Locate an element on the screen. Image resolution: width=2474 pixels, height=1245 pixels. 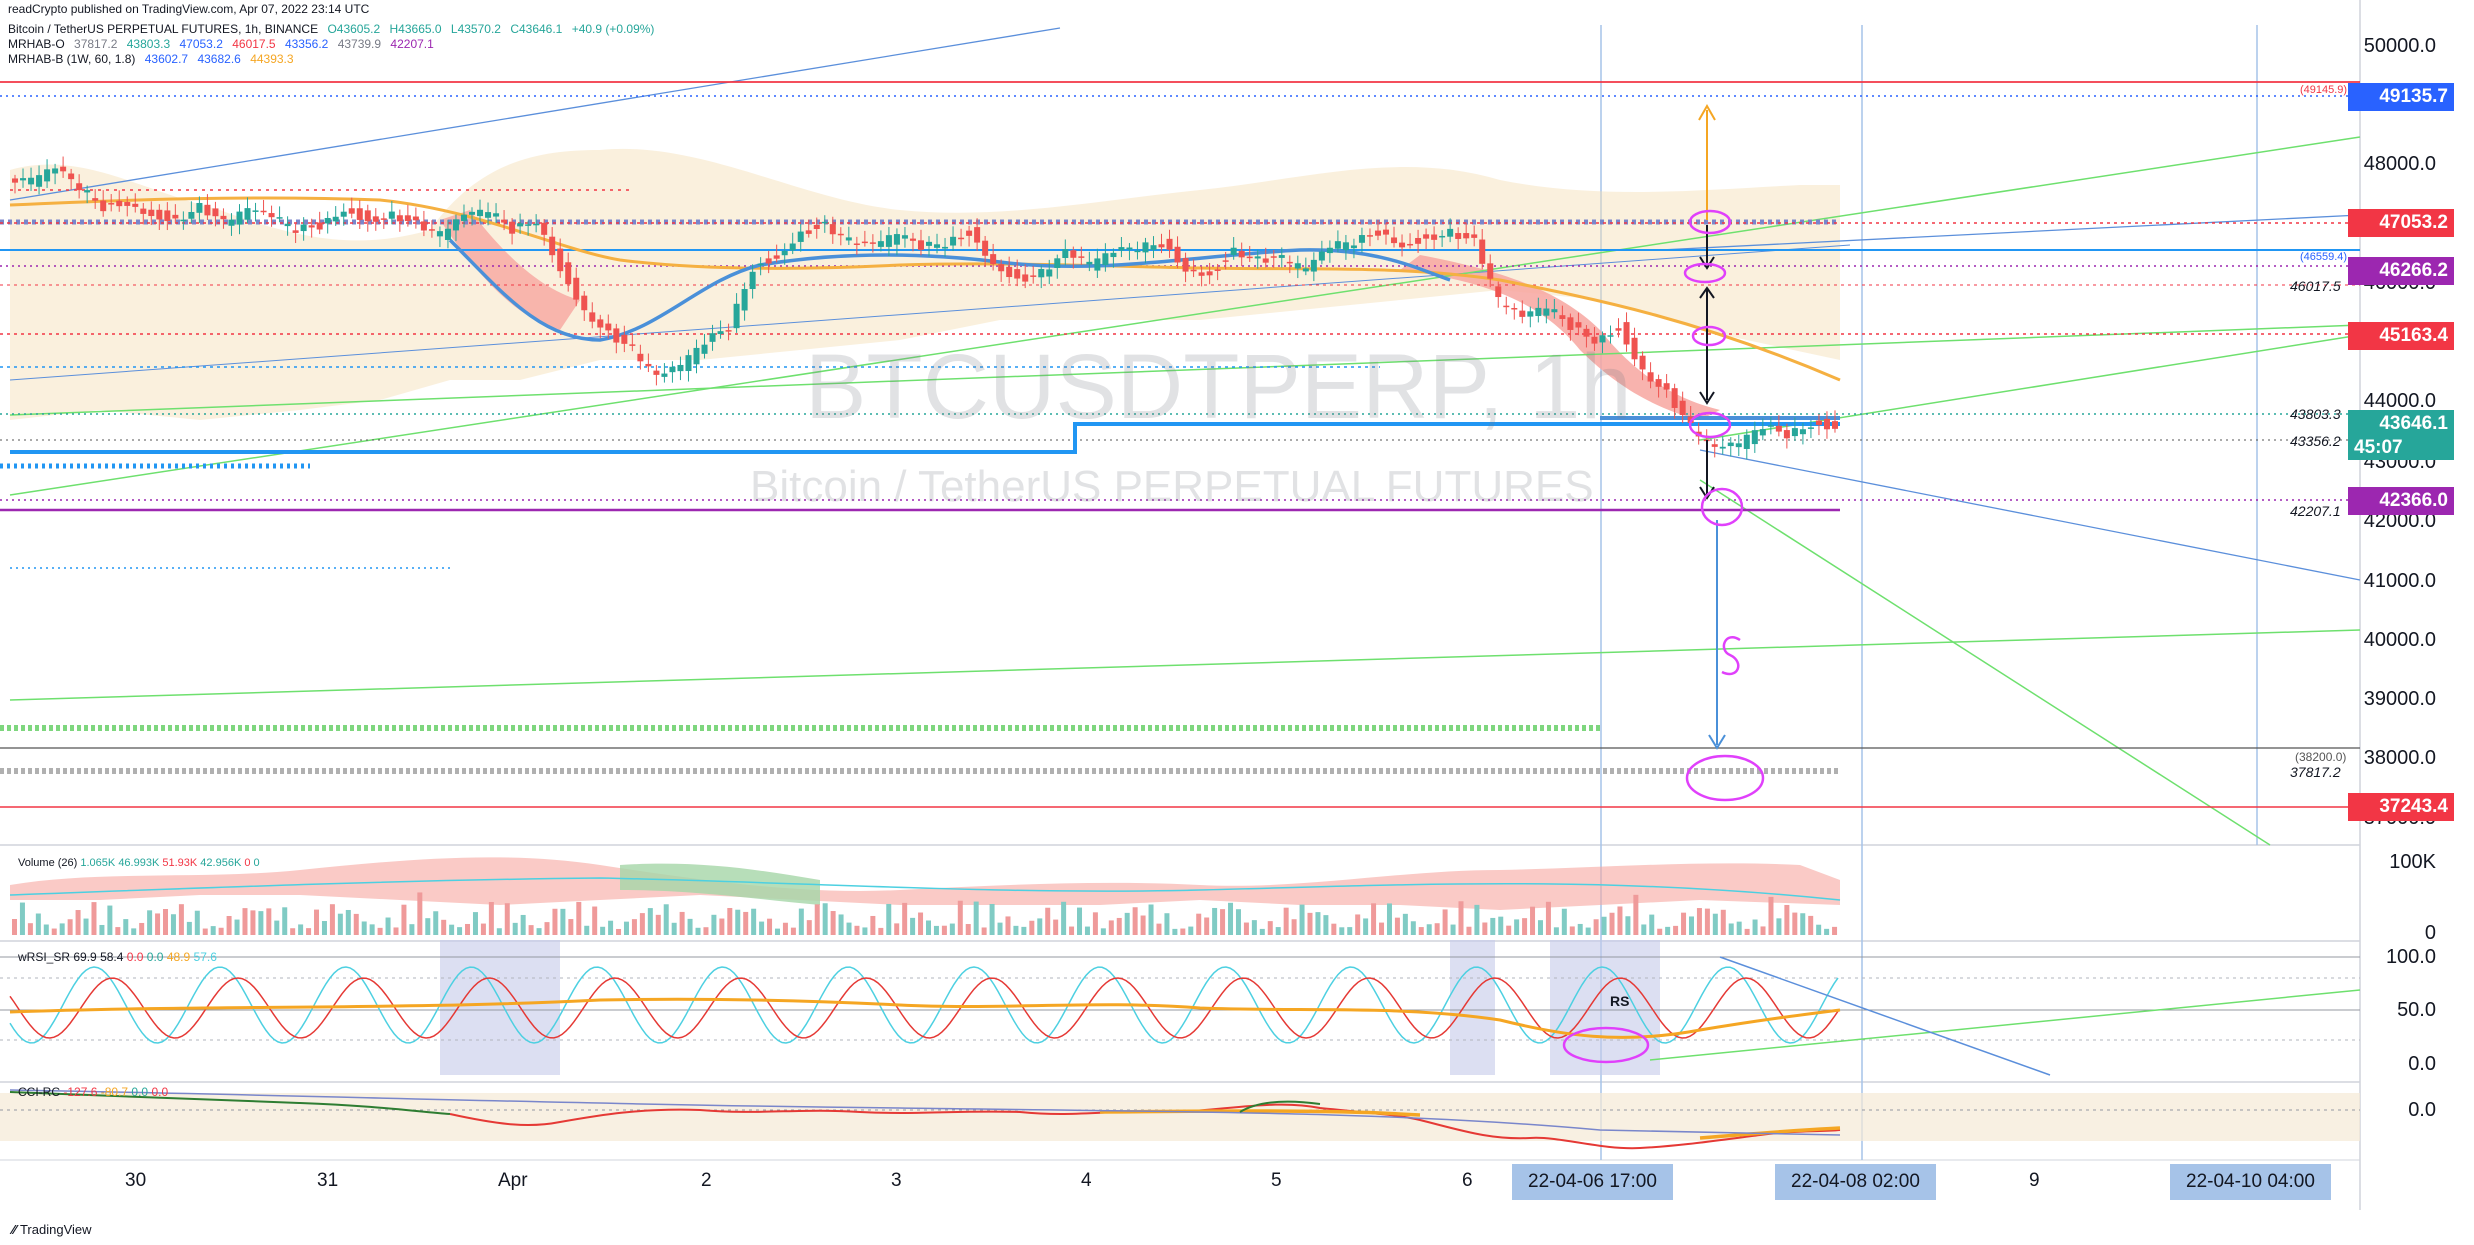
cci-legend: CCI-RC -127.6 -80.7 0.0 0.0 is located at coordinates (93, 1092).